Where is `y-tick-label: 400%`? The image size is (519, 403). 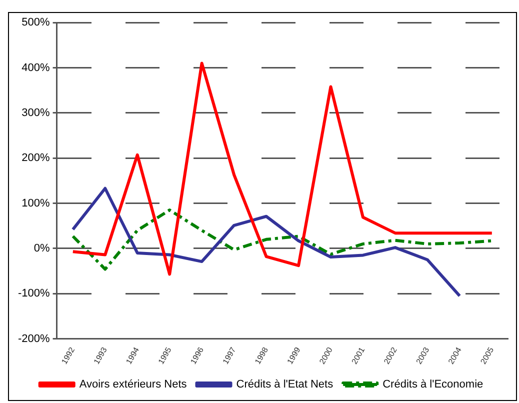 y-tick-label: 400% is located at coordinates (36, 68).